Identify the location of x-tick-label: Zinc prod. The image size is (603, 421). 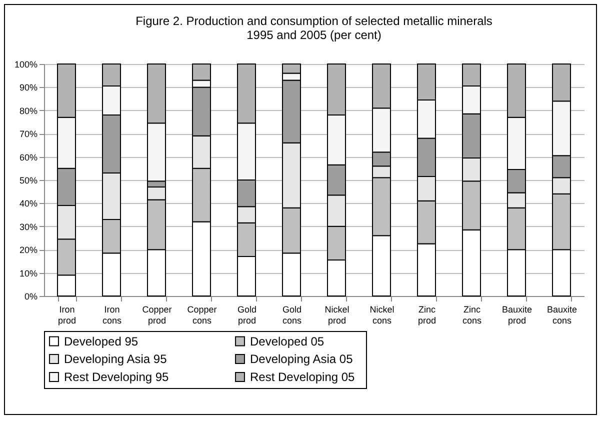
(427, 315).